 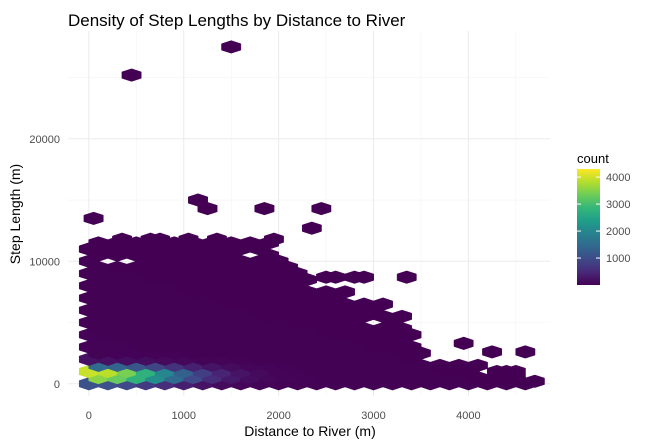 I want to click on y-axis-title: Step Length (m), so click(x=15, y=214).